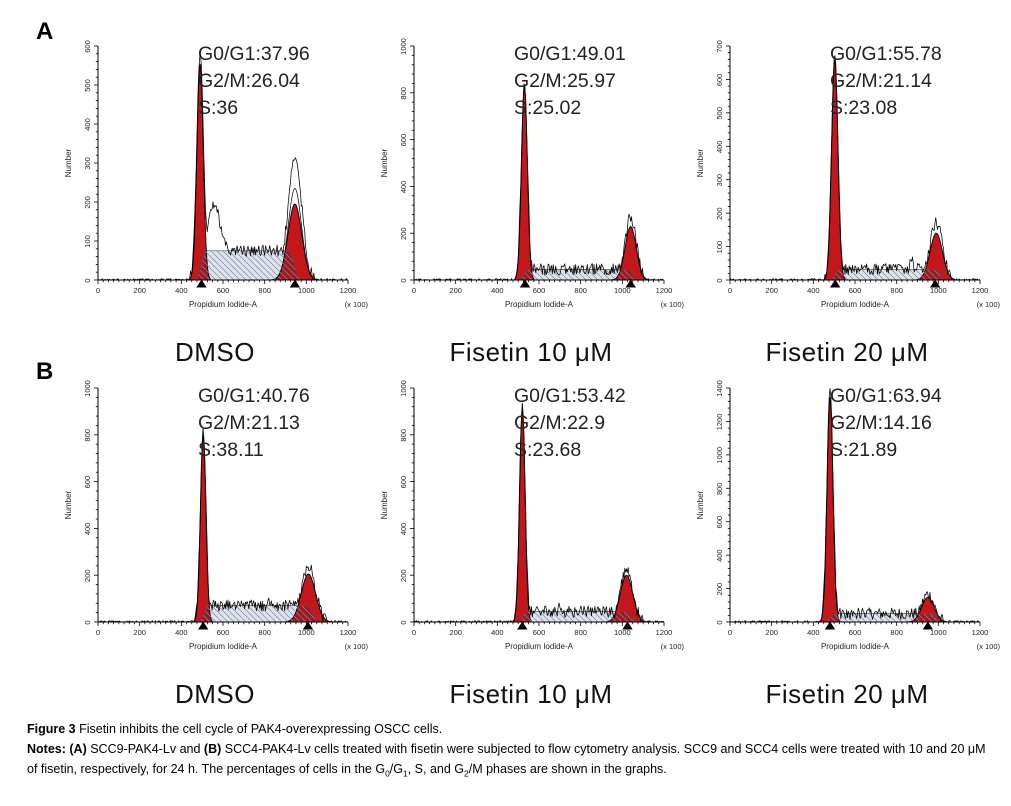  I want to click on y-tick-label: 700, so click(719, 46).